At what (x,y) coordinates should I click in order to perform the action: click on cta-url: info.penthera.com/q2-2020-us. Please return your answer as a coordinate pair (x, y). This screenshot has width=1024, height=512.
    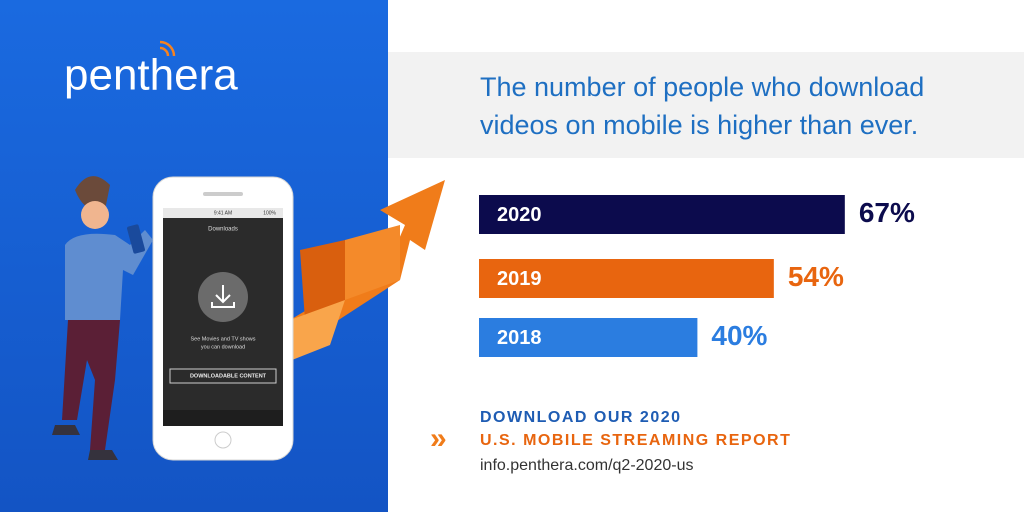
    Looking at the image, I should click on (586, 465).